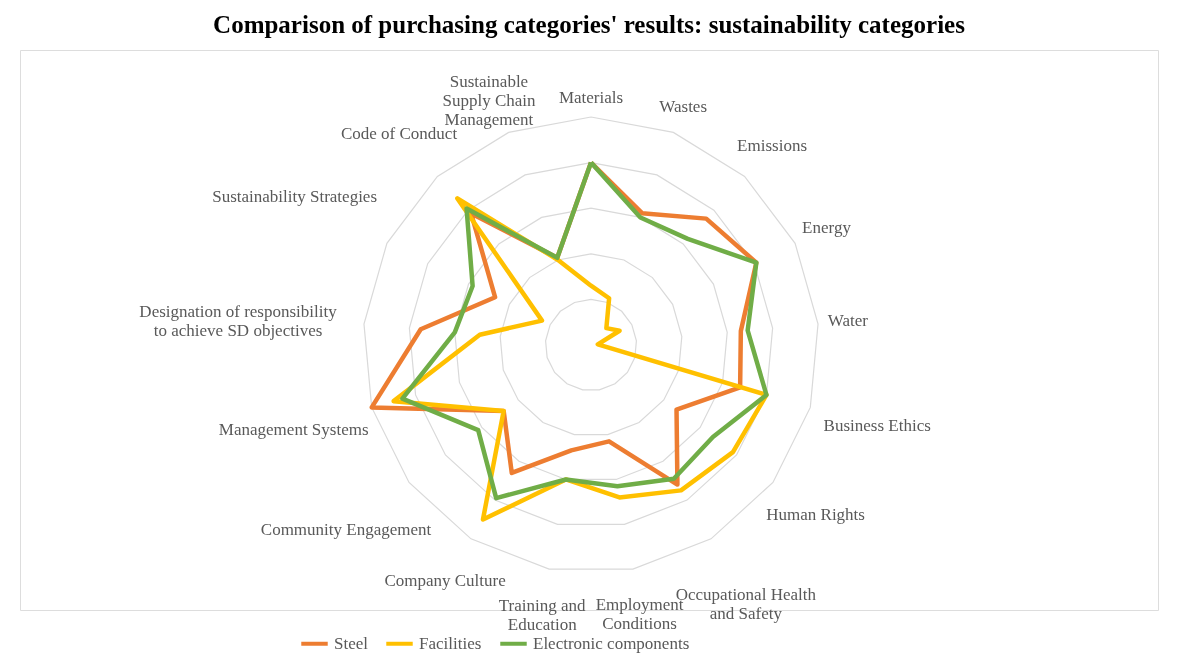 The height and width of the screenshot is (657, 1178). What do you see at coordinates (591, 97) in the screenshot?
I see `spoke-label: Materials` at bounding box center [591, 97].